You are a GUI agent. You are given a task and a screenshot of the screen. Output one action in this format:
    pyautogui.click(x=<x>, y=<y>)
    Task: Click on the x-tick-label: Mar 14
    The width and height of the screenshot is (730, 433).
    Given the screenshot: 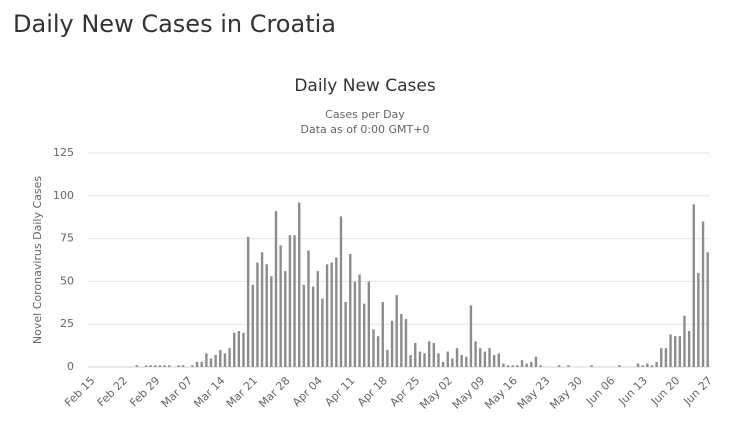 What is the action you would take?
    pyautogui.click(x=209, y=392)
    